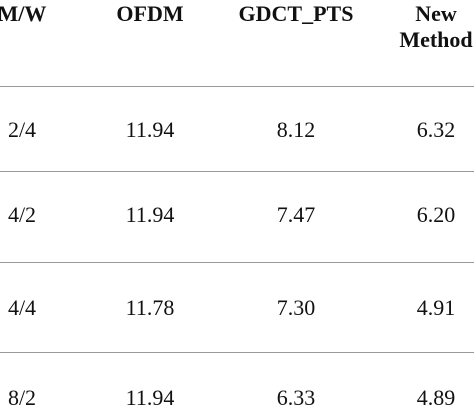  Describe the element at coordinates (296, 307) in the screenshot. I see `table-cell: 7.30` at that location.